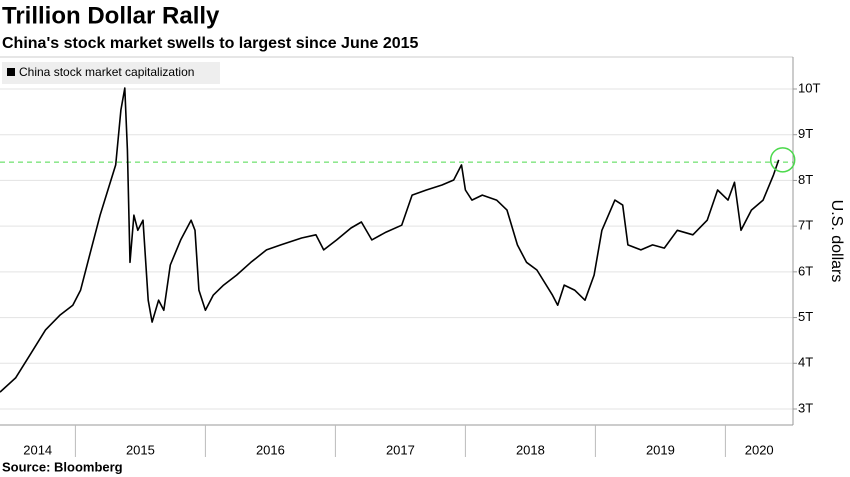 The height and width of the screenshot is (477, 850). I want to click on y-axis-label: U.S. dollars, so click(836, 241).